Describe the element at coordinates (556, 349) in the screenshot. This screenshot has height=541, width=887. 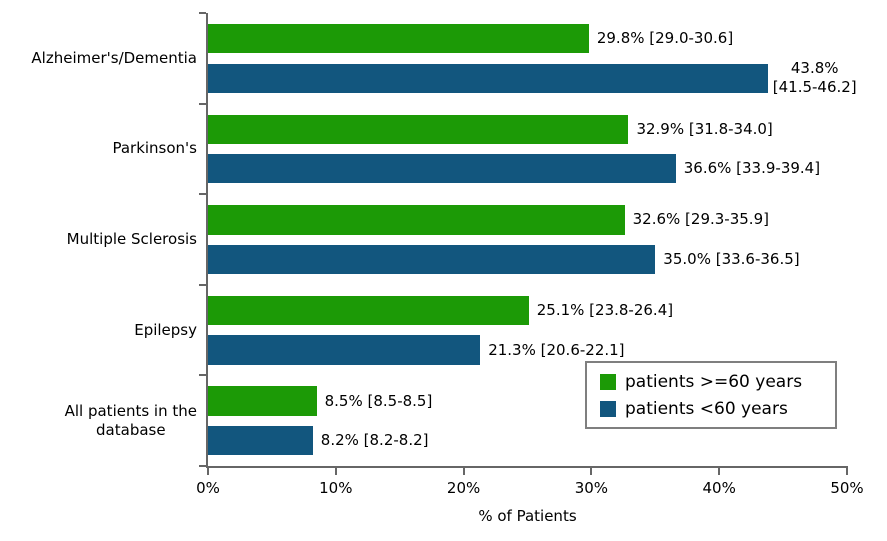
I see `bar-value-label: 21.3% [20.6-22.1]` at that location.